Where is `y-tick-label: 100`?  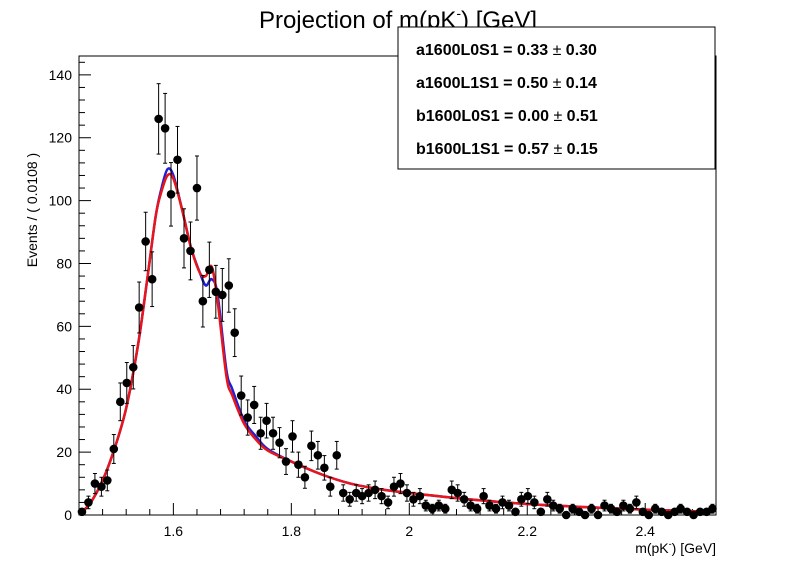 y-tick-label: 100 is located at coordinates (61, 201).